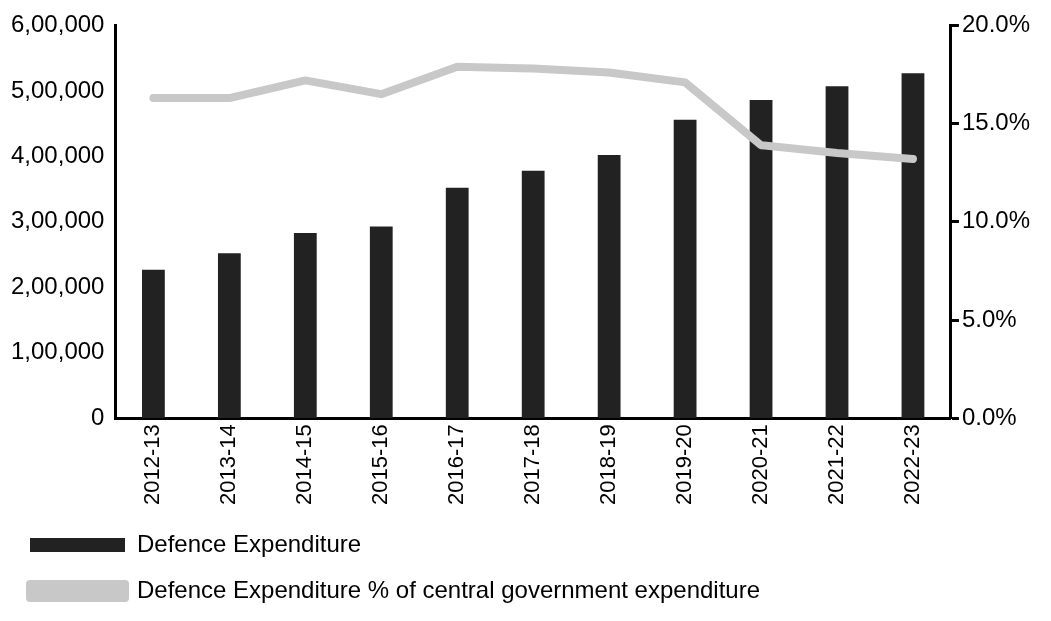  Describe the element at coordinates (58, 285) in the screenshot. I see `y-tick-label: 2,00,000` at that location.